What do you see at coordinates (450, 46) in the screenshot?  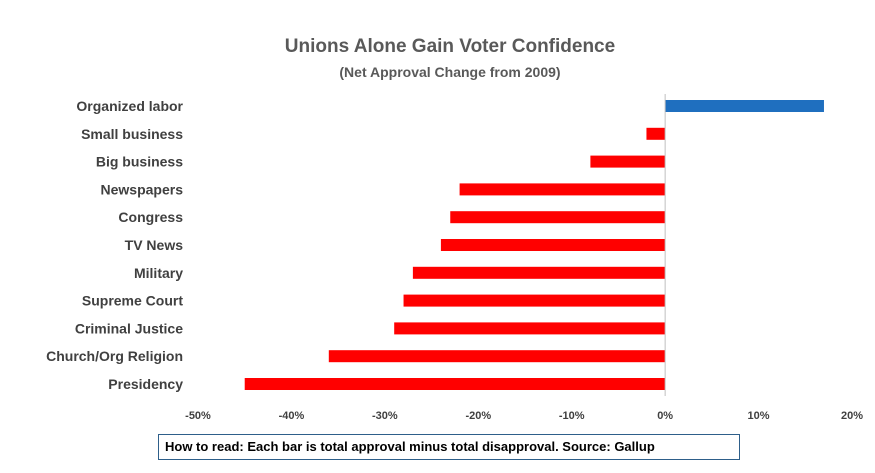 I see `chart-title: Unions Alone Gain Voter Confidence` at bounding box center [450, 46].